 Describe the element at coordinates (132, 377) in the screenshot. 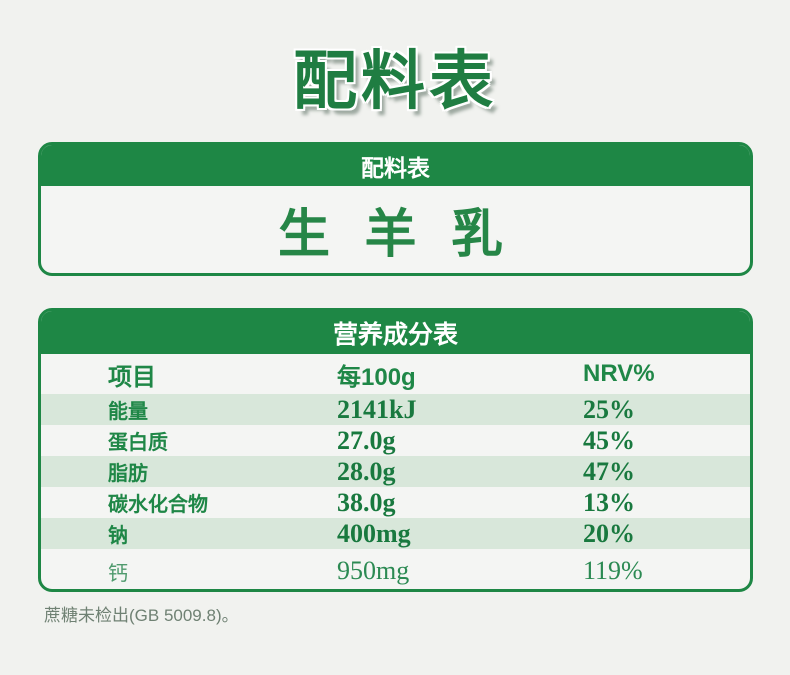

I see `column-header-item: 项目` at that location.